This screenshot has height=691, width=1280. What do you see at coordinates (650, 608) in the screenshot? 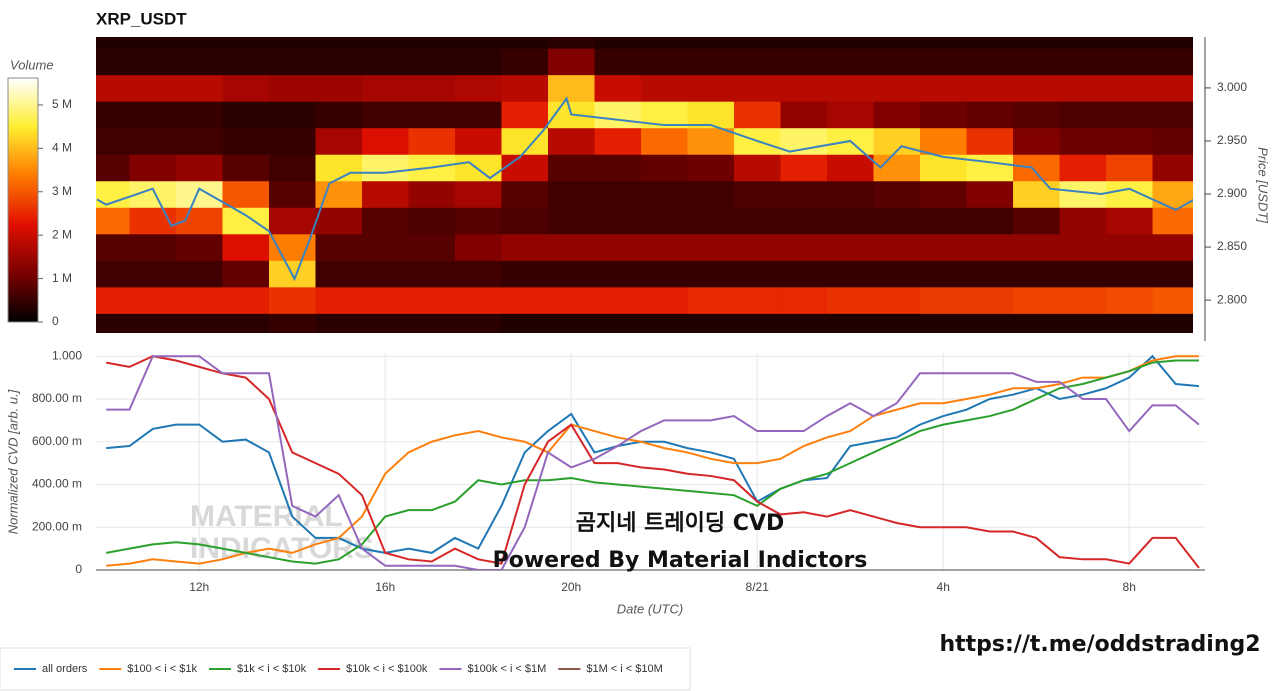
I see `x-axis-title: Date (UTC)` at bounding box center [650, 608].